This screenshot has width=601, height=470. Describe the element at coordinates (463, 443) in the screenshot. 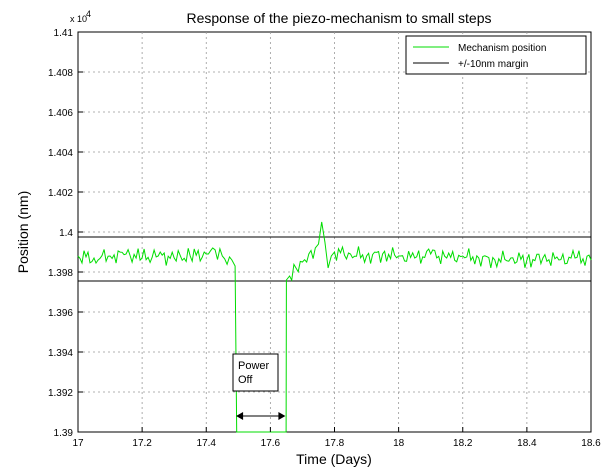

I see `x-tick-label: 18.2` at that location.